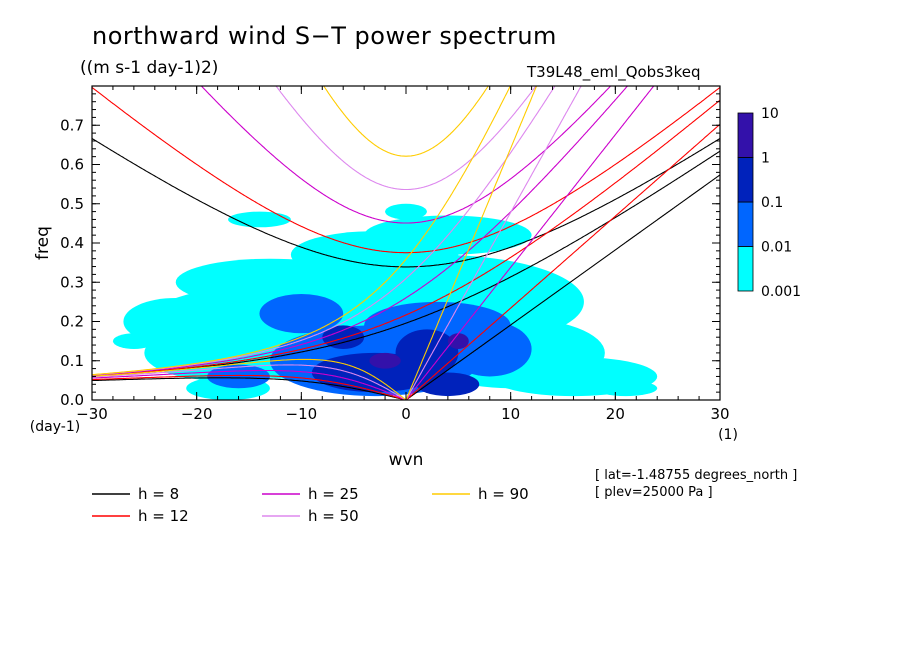  I want to click on y-tick-label: 0.4, so click(72, 243).